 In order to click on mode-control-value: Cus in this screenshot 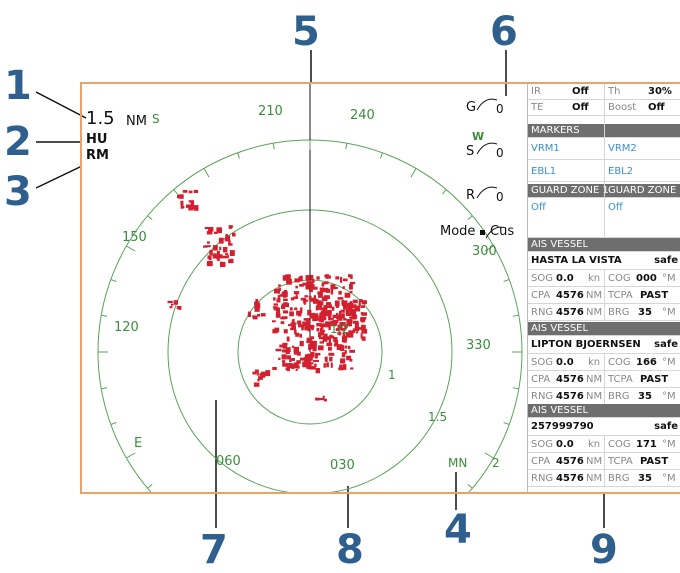, I will do `click(502, 231)`.